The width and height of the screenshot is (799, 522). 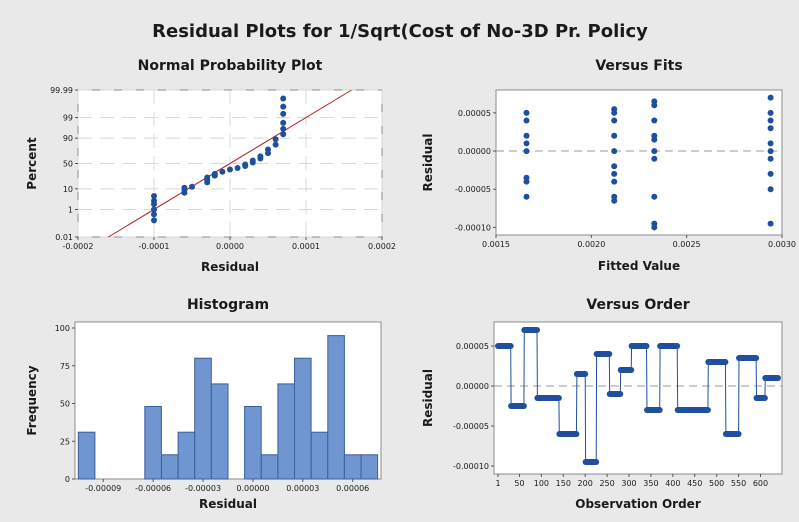 What do you see at coordinates (230, 246) in the screenshot?
I see `x-tick-label: 0.0000` at bounding box center [230, 246].